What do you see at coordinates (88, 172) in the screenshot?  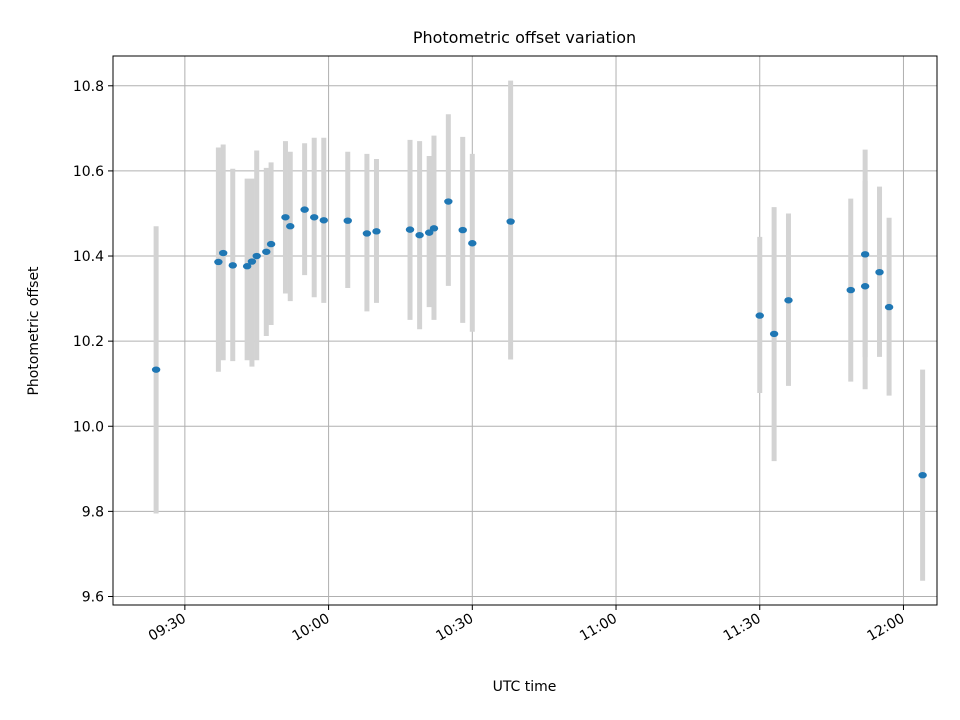 I see `y-tick-label: 10.6` at bounding box center [88, 172].